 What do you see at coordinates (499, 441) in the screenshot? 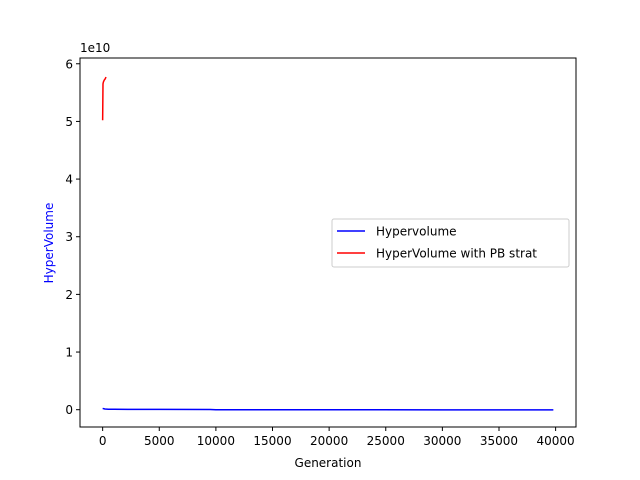
I see `x-tick-label: 35000` at bounding box center [499, 441].